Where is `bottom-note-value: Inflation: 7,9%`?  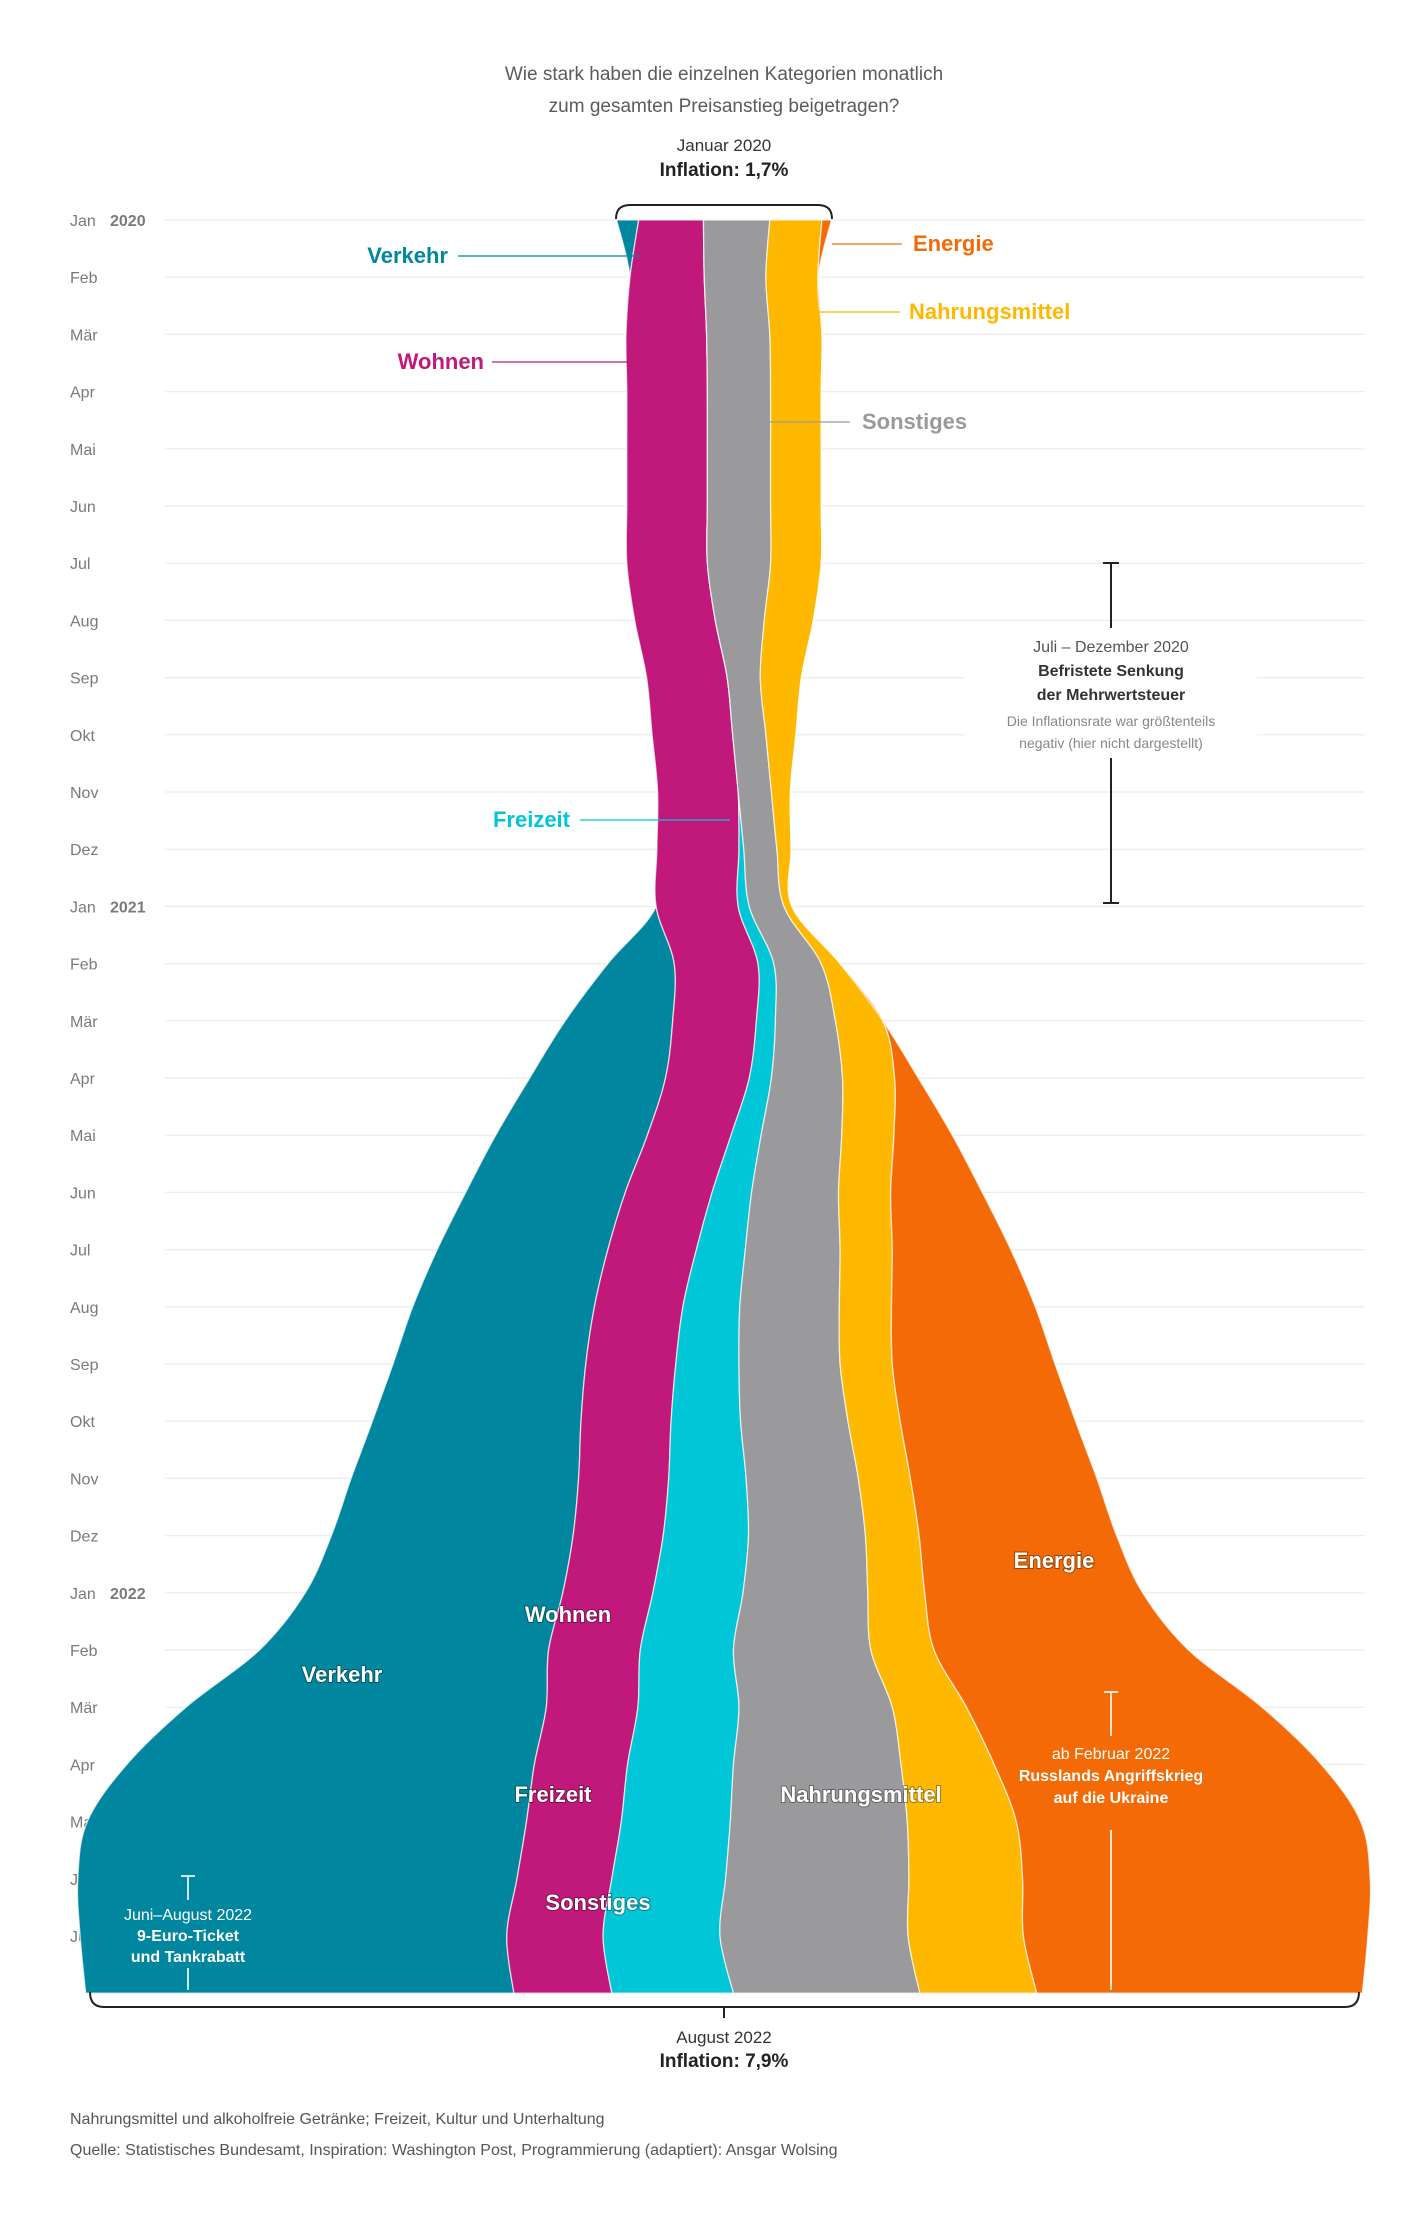
bottom-note-value: Inflation: 7,9% is located at coordinates (724, 2061).